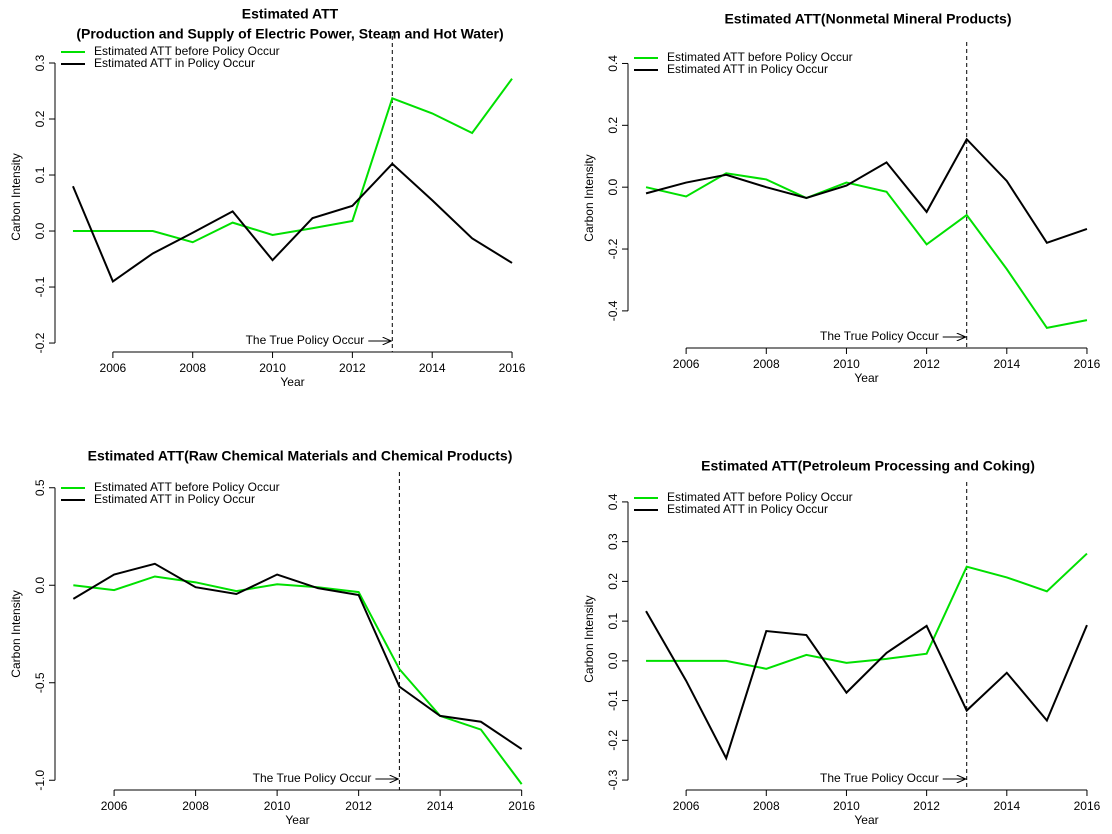  What do you see at coordinates (290, 14) in the screenshot?
I see `chart-title: Estimated ATT` at bounding box center [290, 14].